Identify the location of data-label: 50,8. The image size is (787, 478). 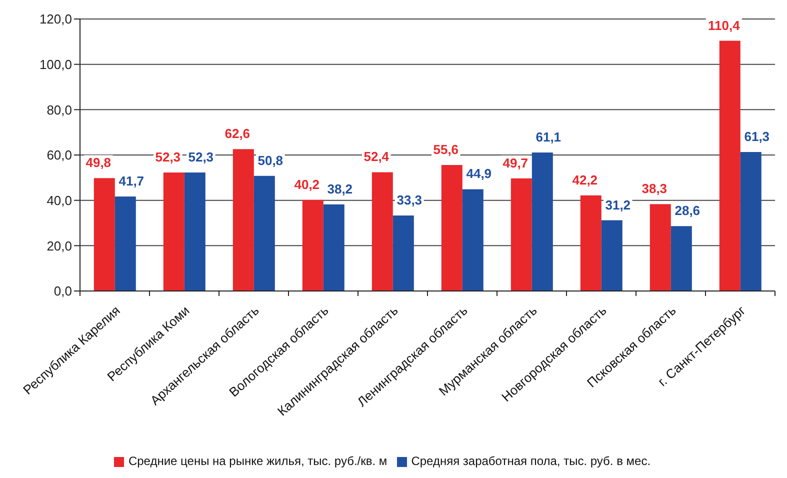
(271, 160).